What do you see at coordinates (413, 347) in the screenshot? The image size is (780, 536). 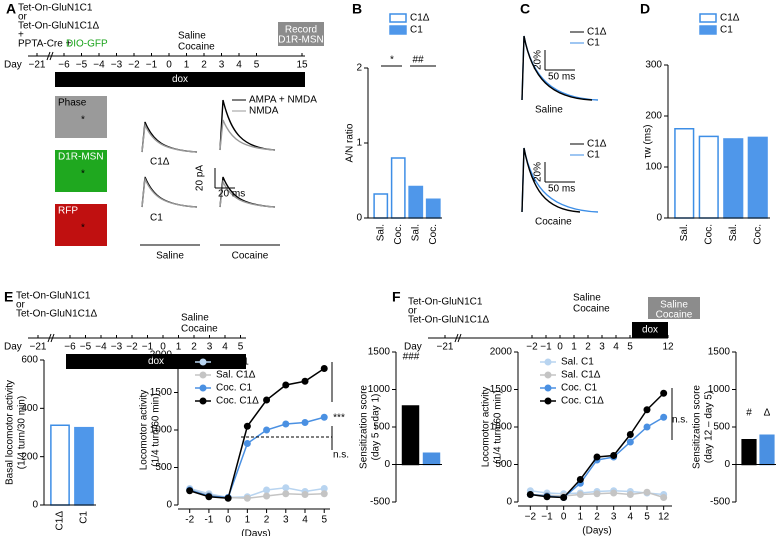 I see `day-label: Day` at bounding box center [413, 347].